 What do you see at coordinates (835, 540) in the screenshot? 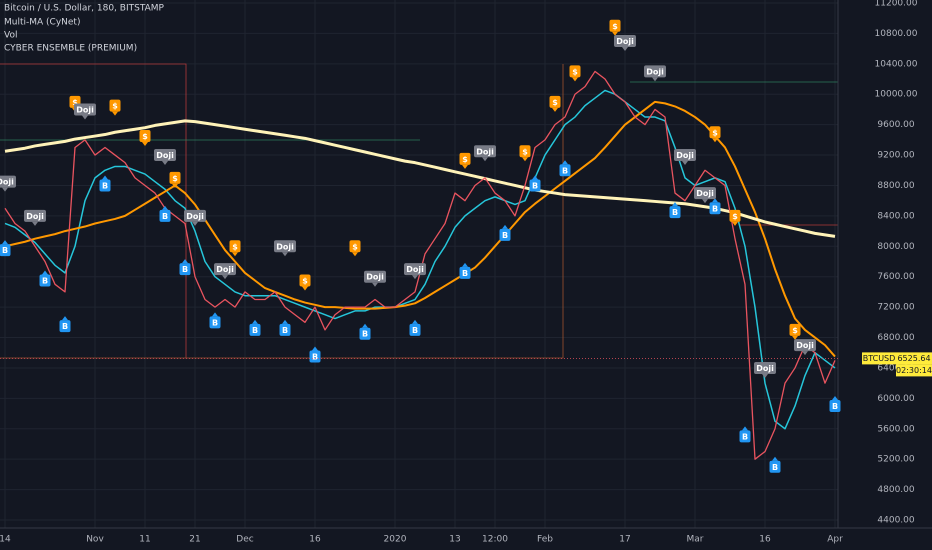
I see `x-tick-label: Apr` at bounding box center [835, 540].